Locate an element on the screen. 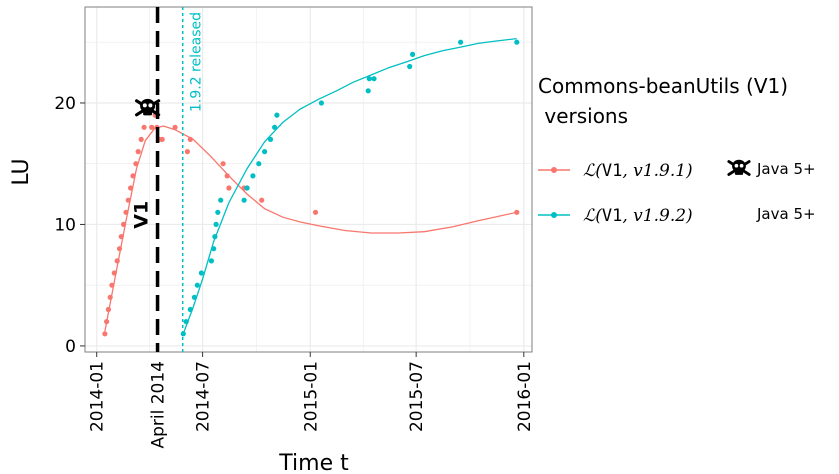 The image size is (839, 474). x-tick-label: 2015-07 is located at coordinates (417, 396).